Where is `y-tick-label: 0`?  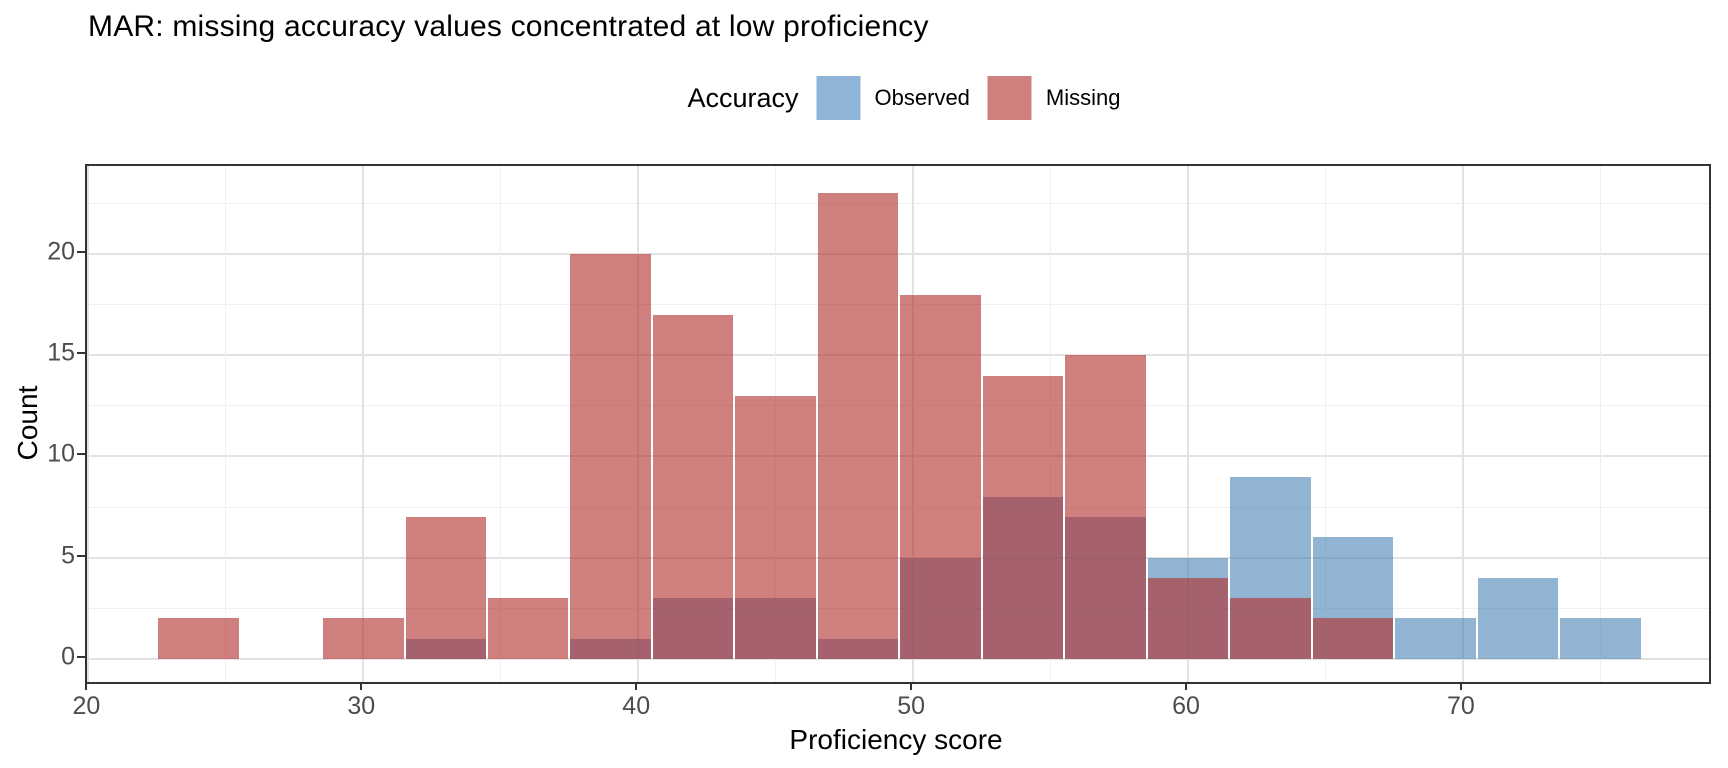
y-tick-label: 0 is located at coordinates (68, 656).